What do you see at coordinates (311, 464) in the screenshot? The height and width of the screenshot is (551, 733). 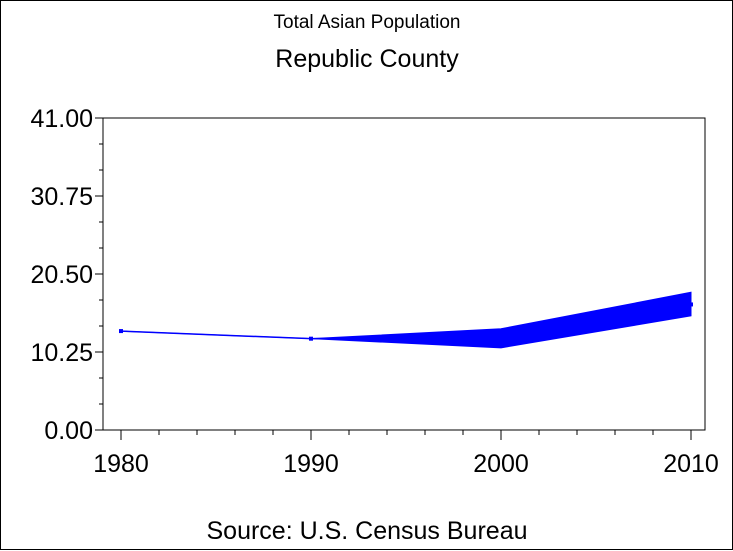 I see `x-tick-label: 1990` at bounding box center [311, 464].